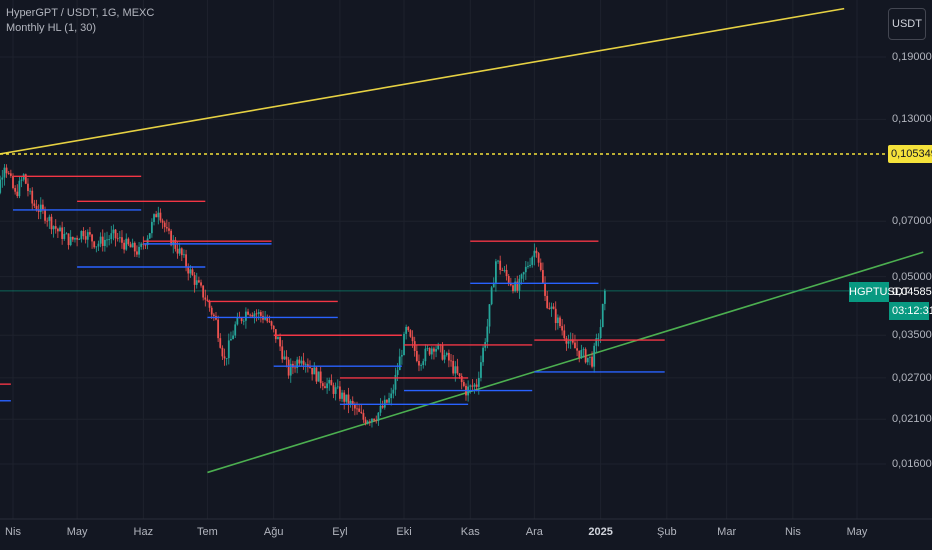 The image size is (932, 550). What do you see at coordinates (600, 532) in the screenshot?
I see `time-tick-label: 2025` at bounding box center [600, 532].